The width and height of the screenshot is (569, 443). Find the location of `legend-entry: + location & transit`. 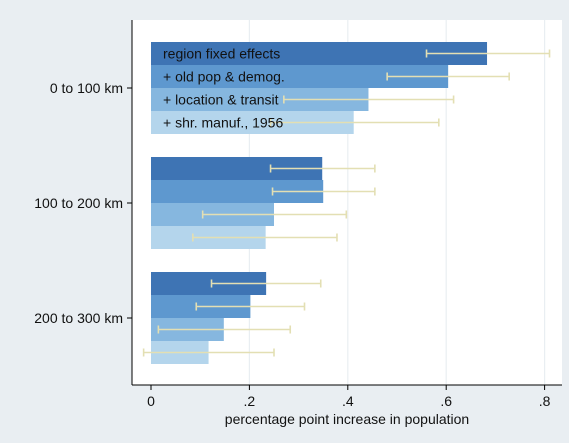

legend-entry: + location & transit is located at coordinates (221, 100).